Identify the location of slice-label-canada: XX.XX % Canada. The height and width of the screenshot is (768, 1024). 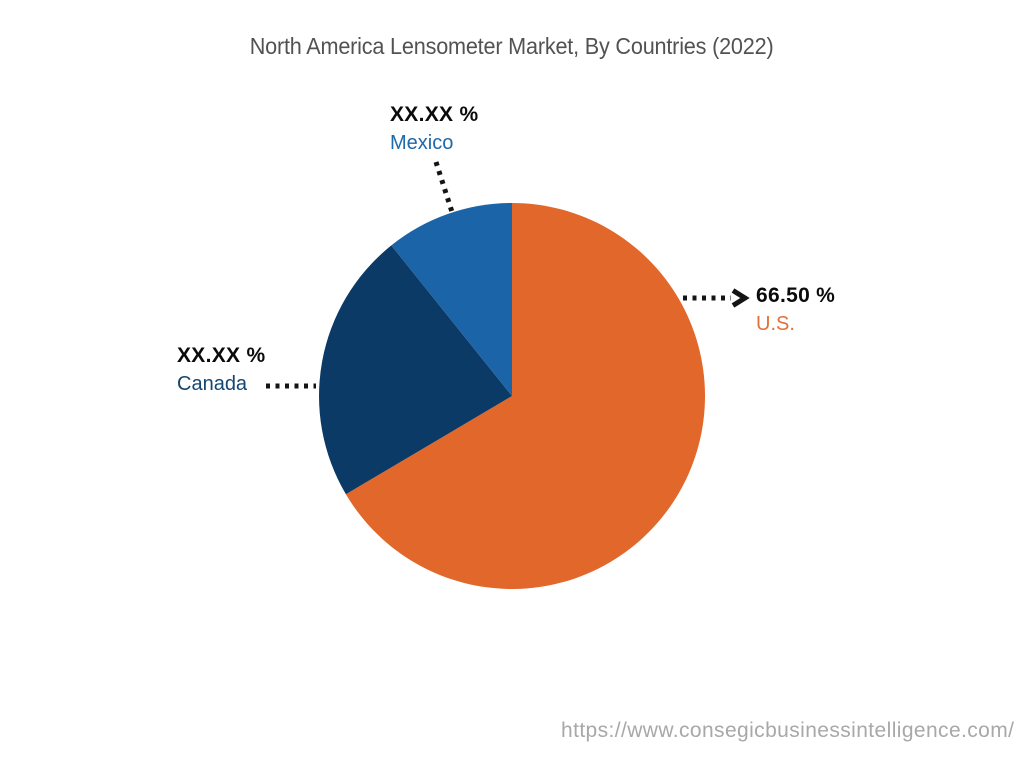
(221, 369).